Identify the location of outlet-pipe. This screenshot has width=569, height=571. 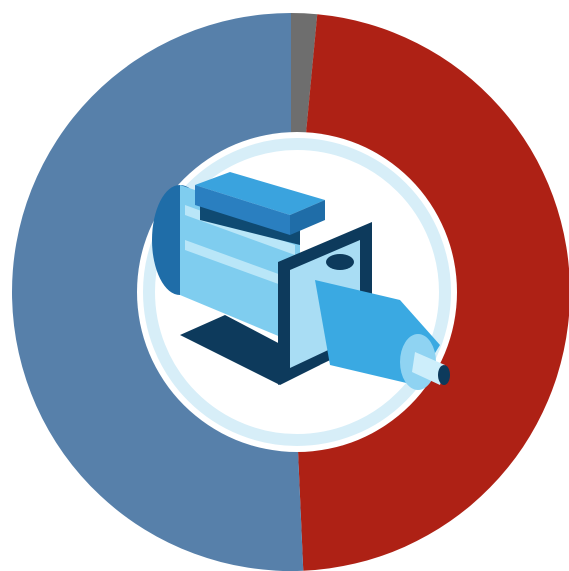
(428, 368).